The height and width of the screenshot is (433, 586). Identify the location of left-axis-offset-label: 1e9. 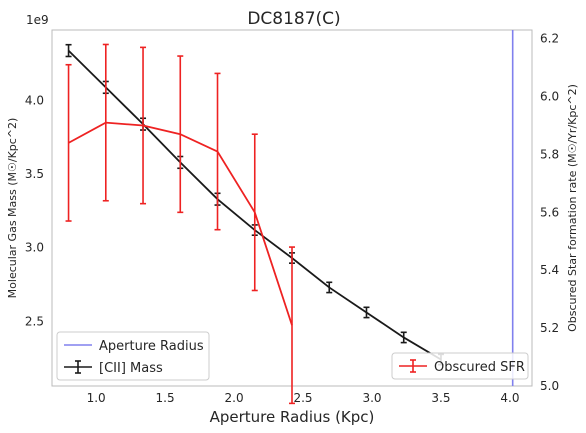
(37, 20).